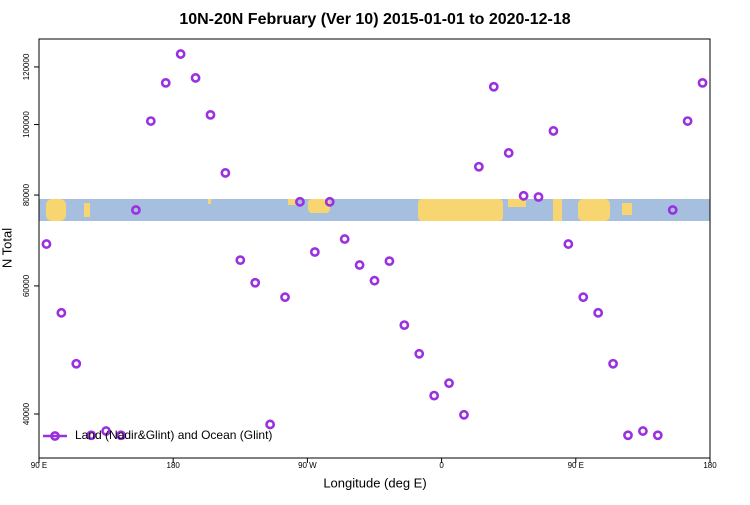 Image resolution: width=750 pixels, height=505 pixels. Describe the element at coordinates (307, 465) in the screenshot. I see `x-tick-label: 90 W` at that location.